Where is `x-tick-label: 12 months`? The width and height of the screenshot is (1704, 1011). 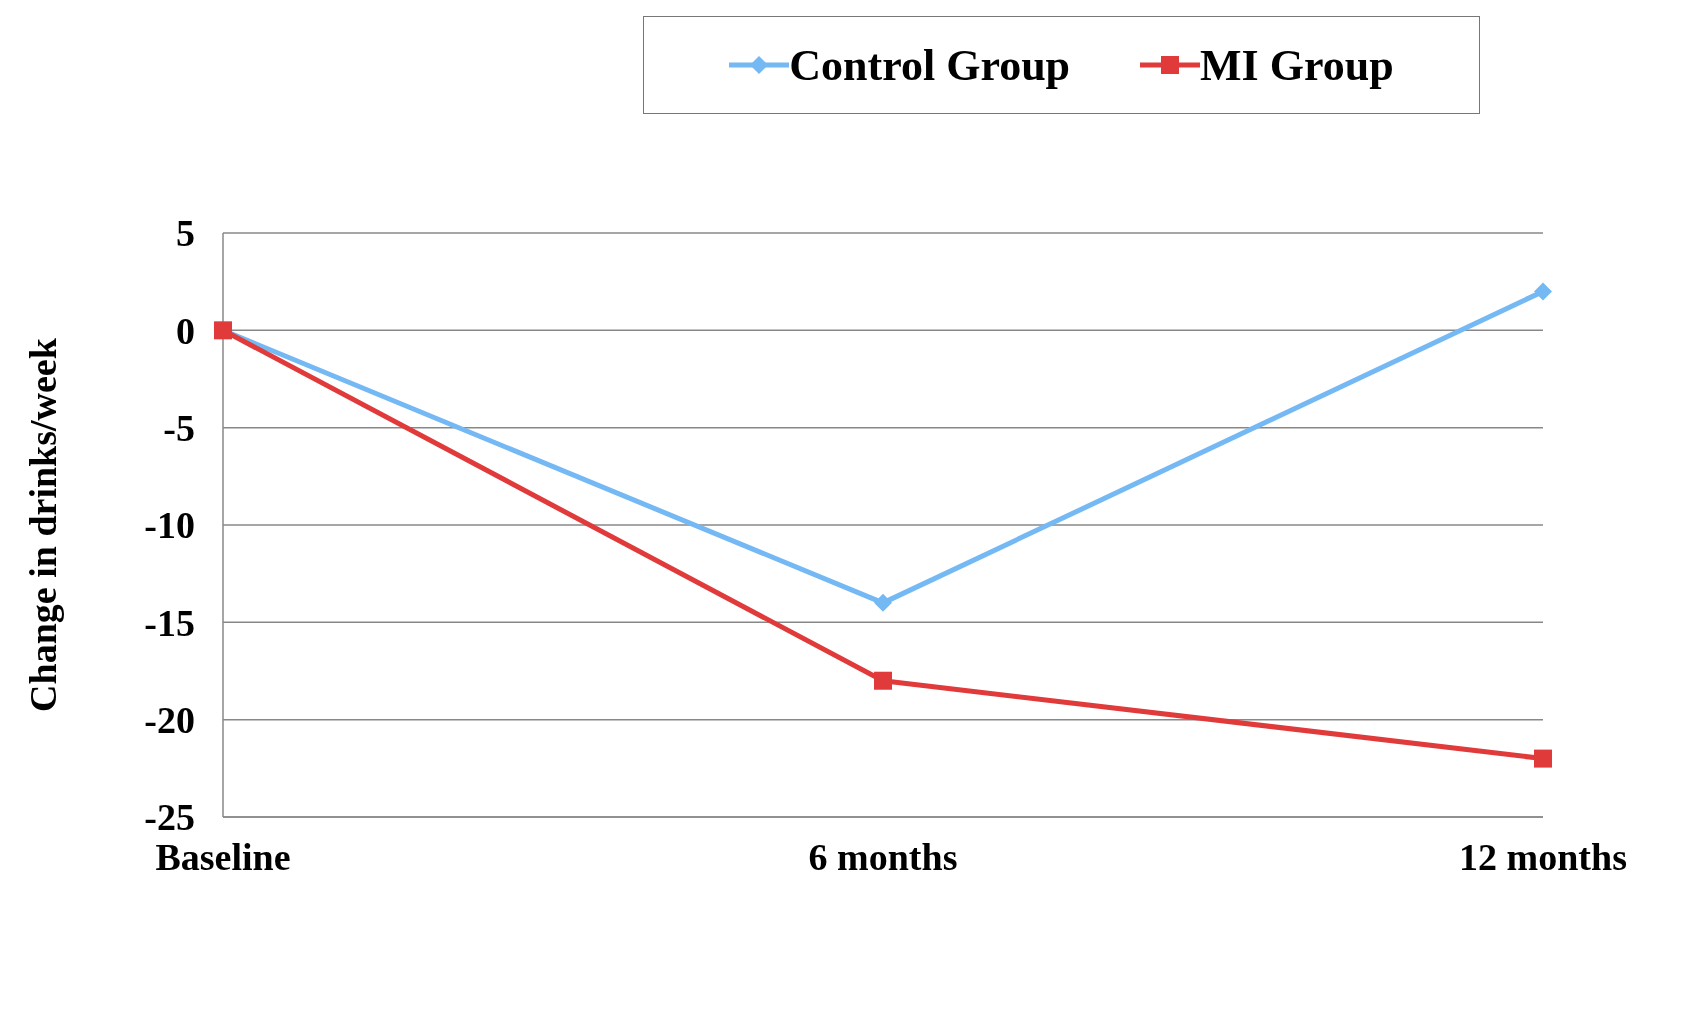 x-tick-label: 12 months is located at coordinates (1543, 856).